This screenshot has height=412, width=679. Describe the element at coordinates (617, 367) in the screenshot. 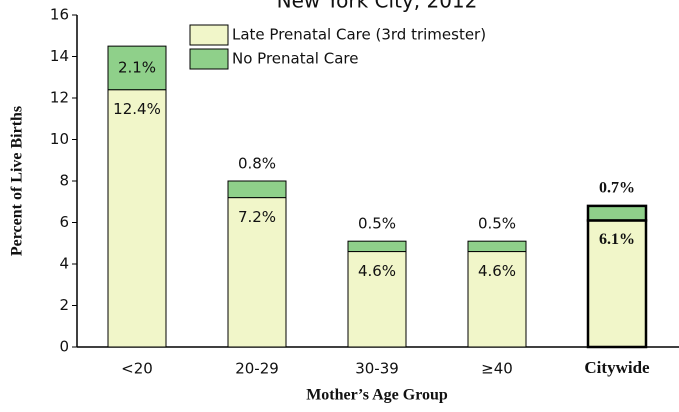

I see `x-tick-label: Citywide` at that location.